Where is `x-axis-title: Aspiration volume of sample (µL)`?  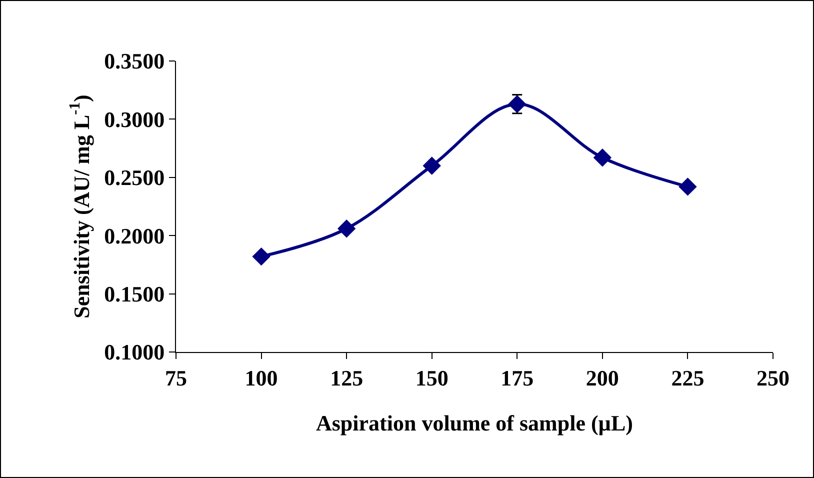
x-axis-title: Aspiration volume of sample (µL) is located at coordinates (475, 423).